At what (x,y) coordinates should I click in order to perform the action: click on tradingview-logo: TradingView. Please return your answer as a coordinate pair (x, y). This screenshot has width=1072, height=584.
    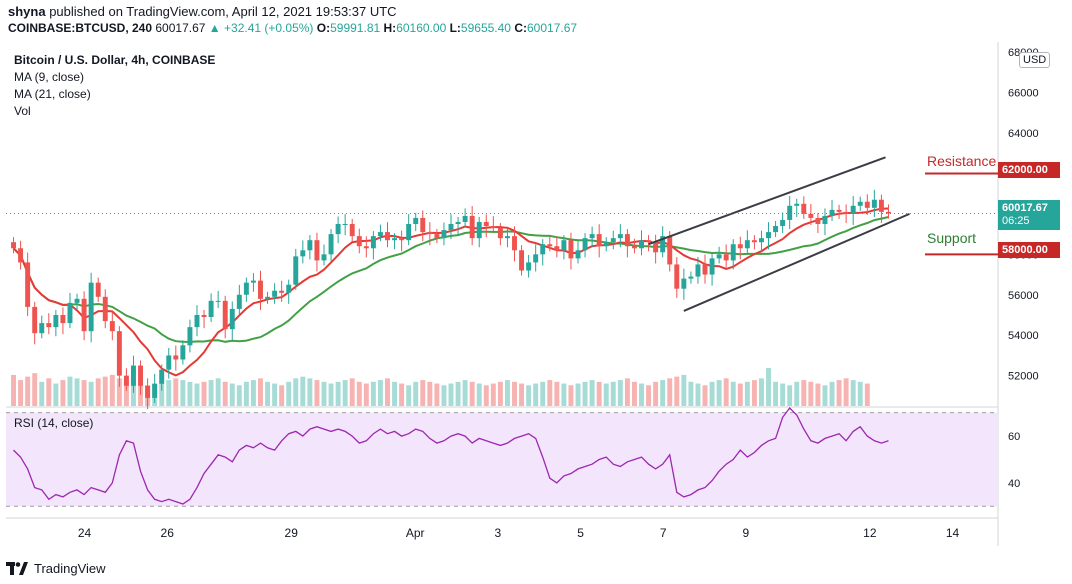
    Looking at the image, I should click on (56, 568).